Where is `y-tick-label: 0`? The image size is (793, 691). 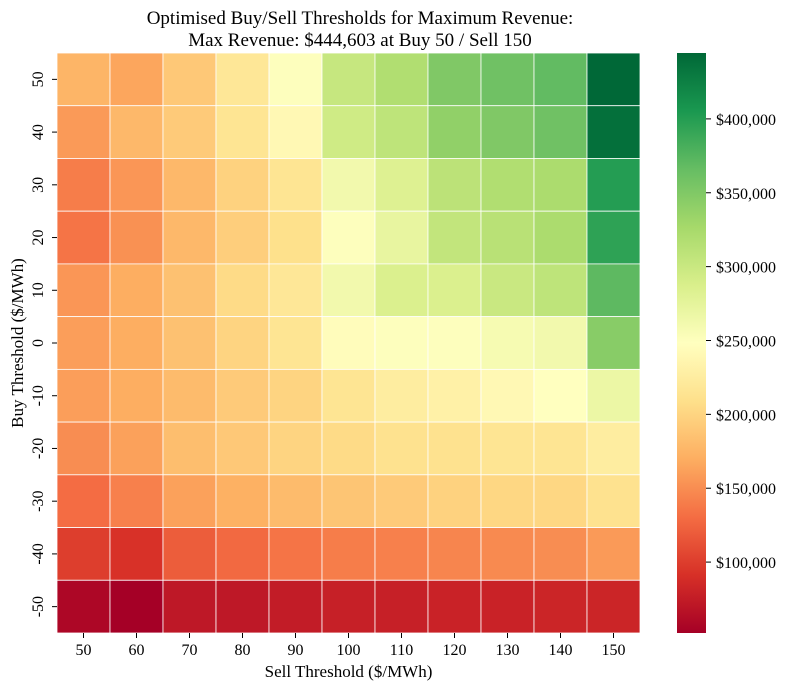
y-tick-label: 0 is located at coordinates (38, 343).